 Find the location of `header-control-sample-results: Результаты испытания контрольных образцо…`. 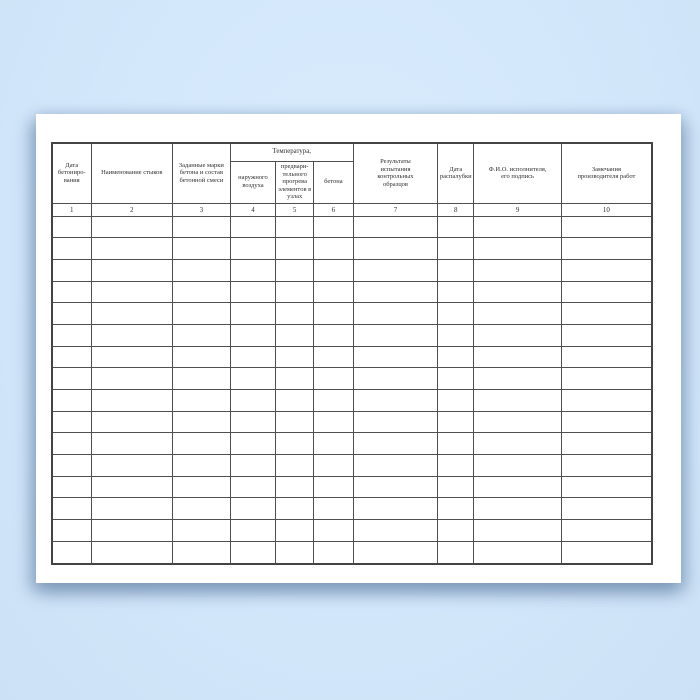

header-control-sample-results: Результаты испытания контрольных образцо… is located at coordinates (395, 173).